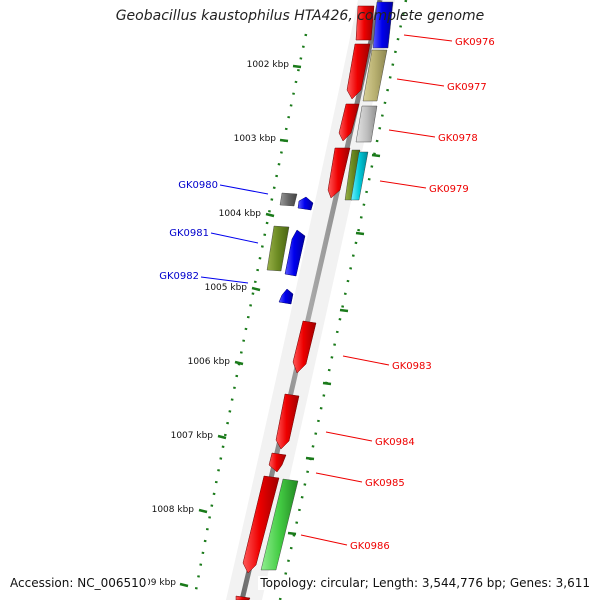 Image resolution: width=600 pixels, height=600 pixels. I want to click on reverse-cog-genes, so click(282, 232).